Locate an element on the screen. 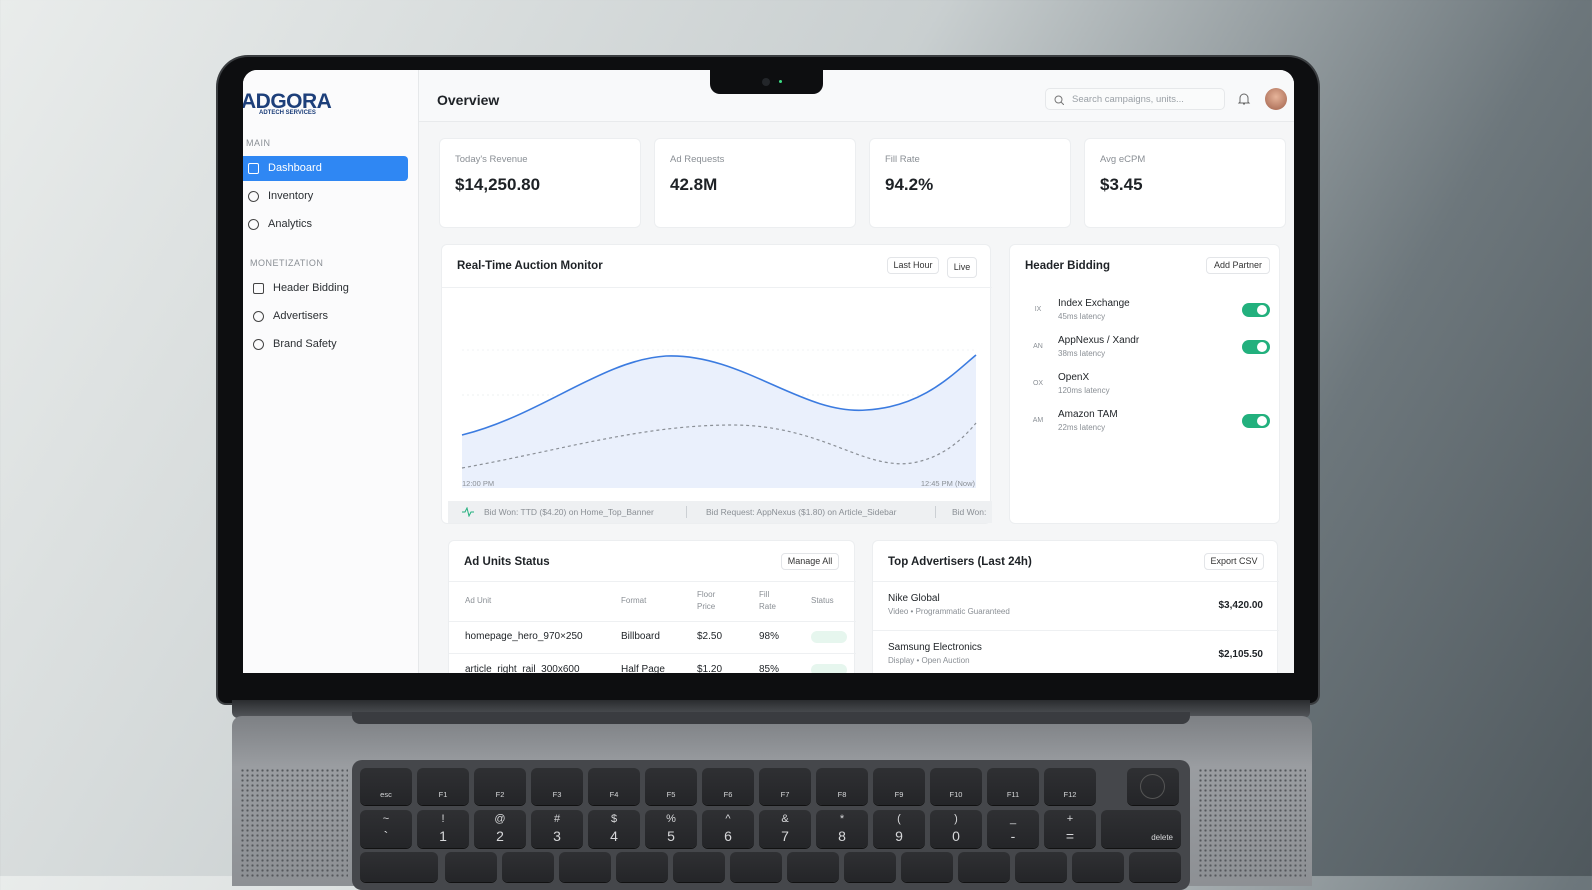  range-button: Last Hour is located at coordinates (913, 265).